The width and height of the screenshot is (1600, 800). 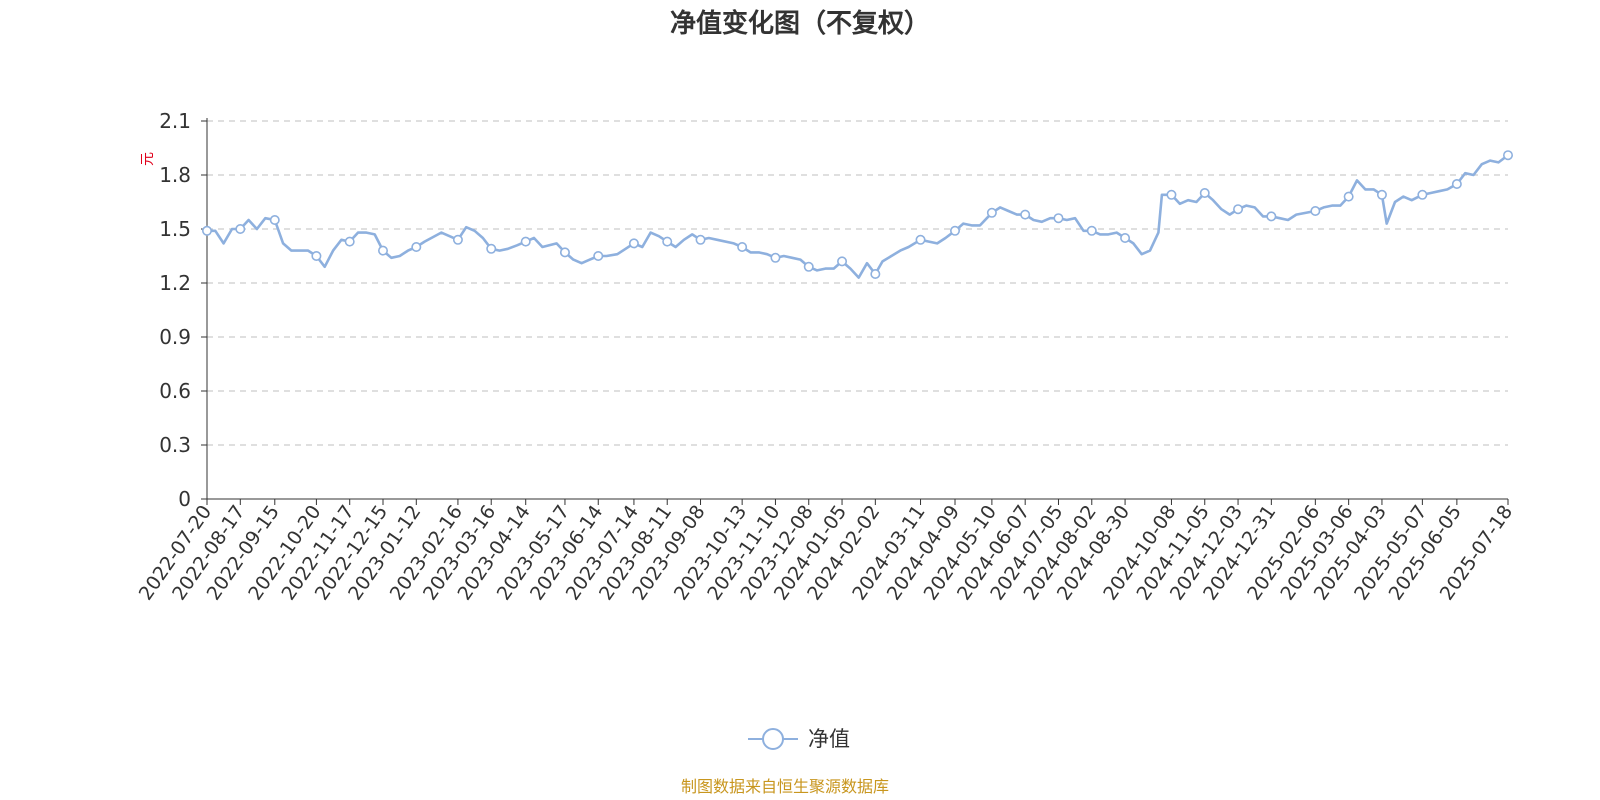 What do you see at coordinates (175, 175) in the screenshot?
I see `y-tick-label: 1.8` at bounding box center [175, 175].